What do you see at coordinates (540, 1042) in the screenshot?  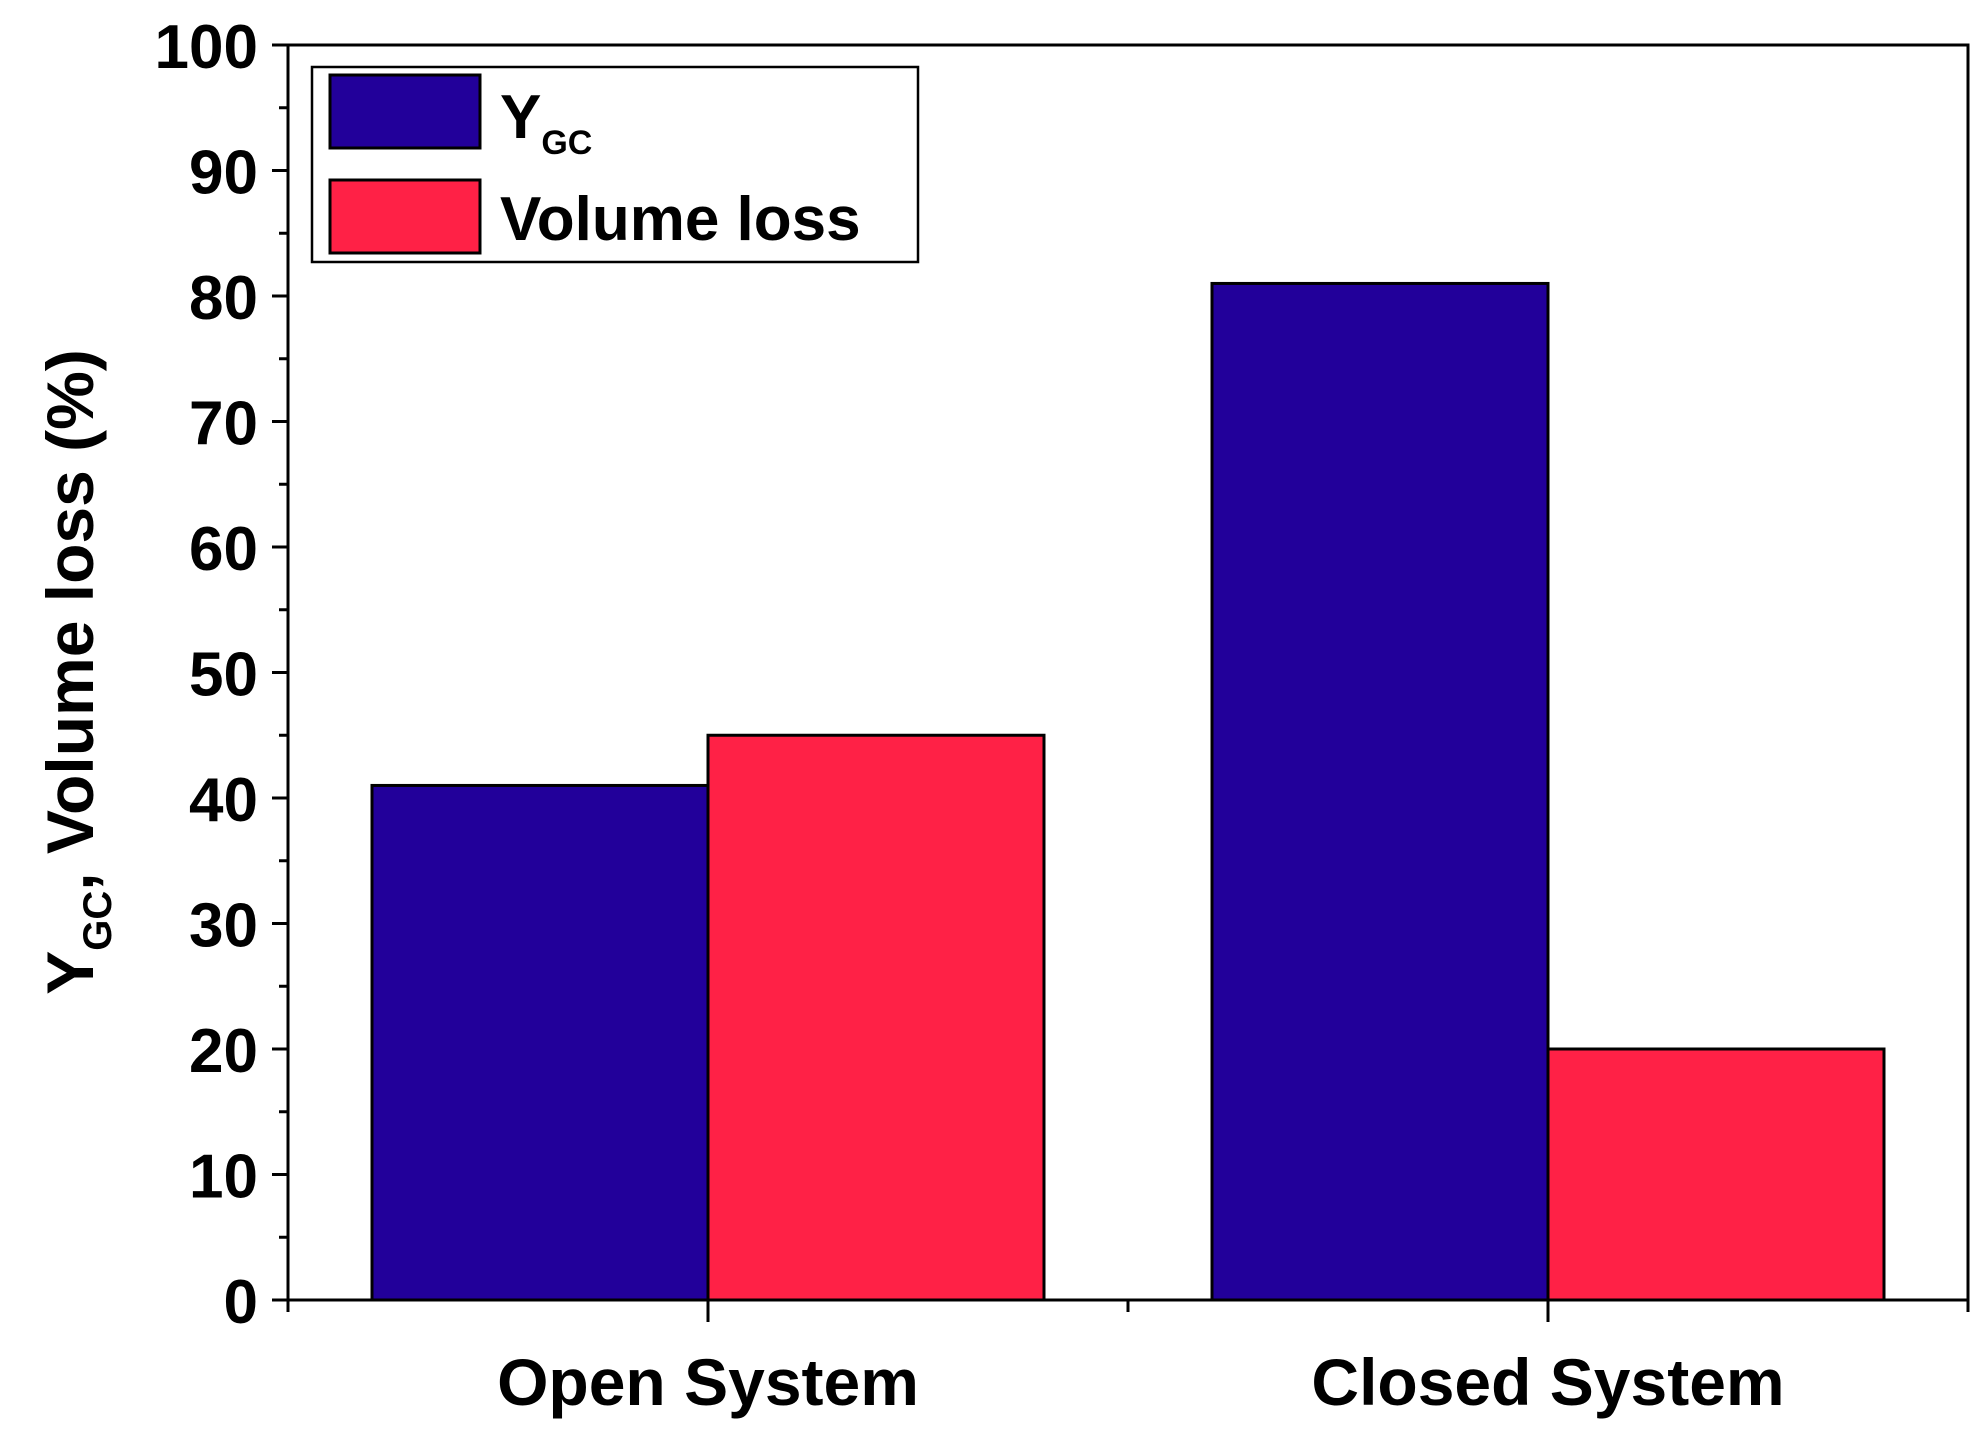 I see `bar-open-system-ygc` at bounding box center [540, 1042].